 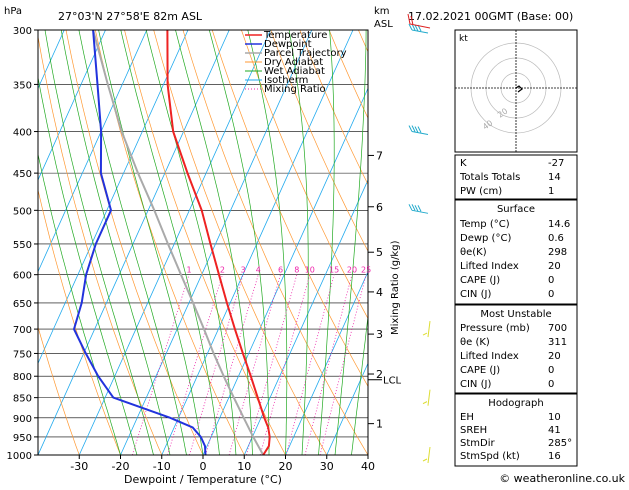 What do you see at coordinates (19, 456) in the screenshot?
I see `pressure-tick-label: 1000` at bounding box center [19, 456].